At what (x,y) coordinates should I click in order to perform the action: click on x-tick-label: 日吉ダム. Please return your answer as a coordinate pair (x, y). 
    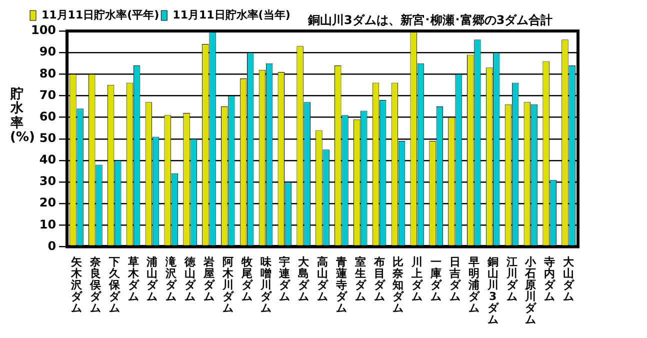
    Looking at the image, I should click on (455, 279).